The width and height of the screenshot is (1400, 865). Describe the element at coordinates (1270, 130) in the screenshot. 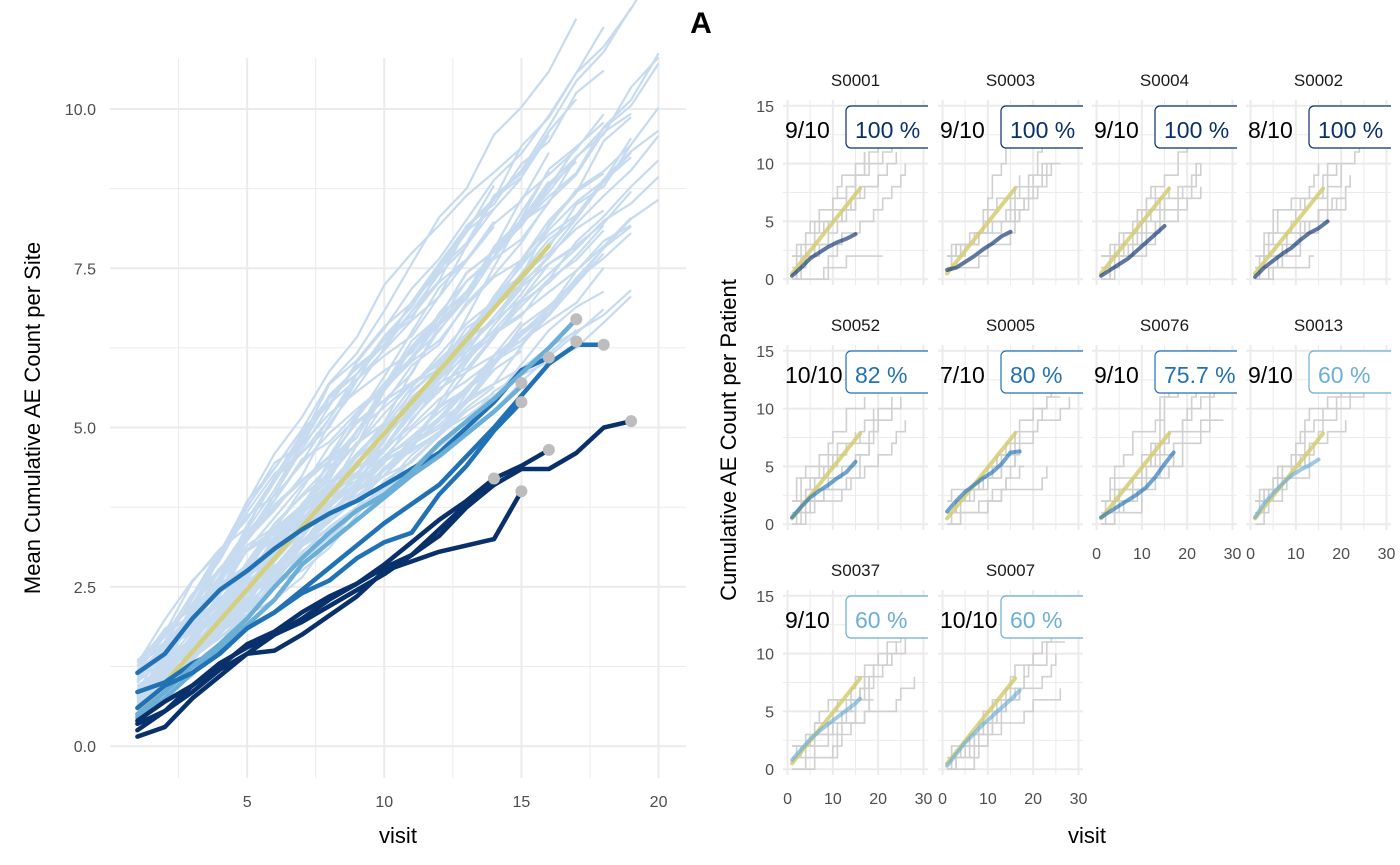

I see `facet-ratio-label: 8/10` at that location.